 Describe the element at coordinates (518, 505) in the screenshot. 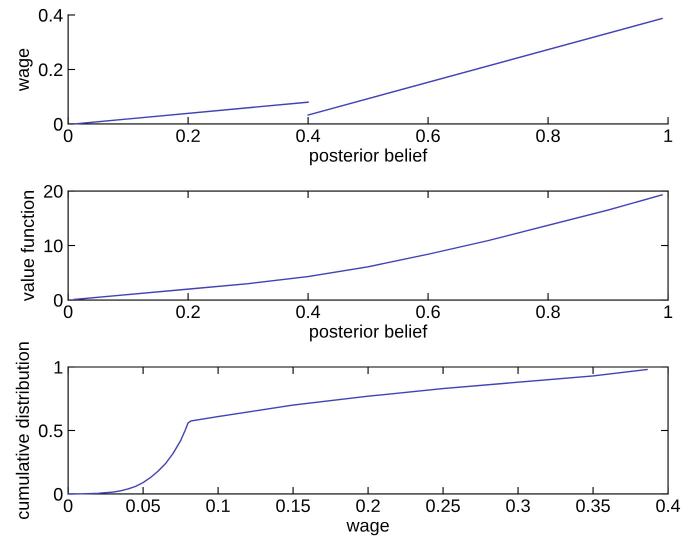

I see `x-tick-label: 0.3` at that location.